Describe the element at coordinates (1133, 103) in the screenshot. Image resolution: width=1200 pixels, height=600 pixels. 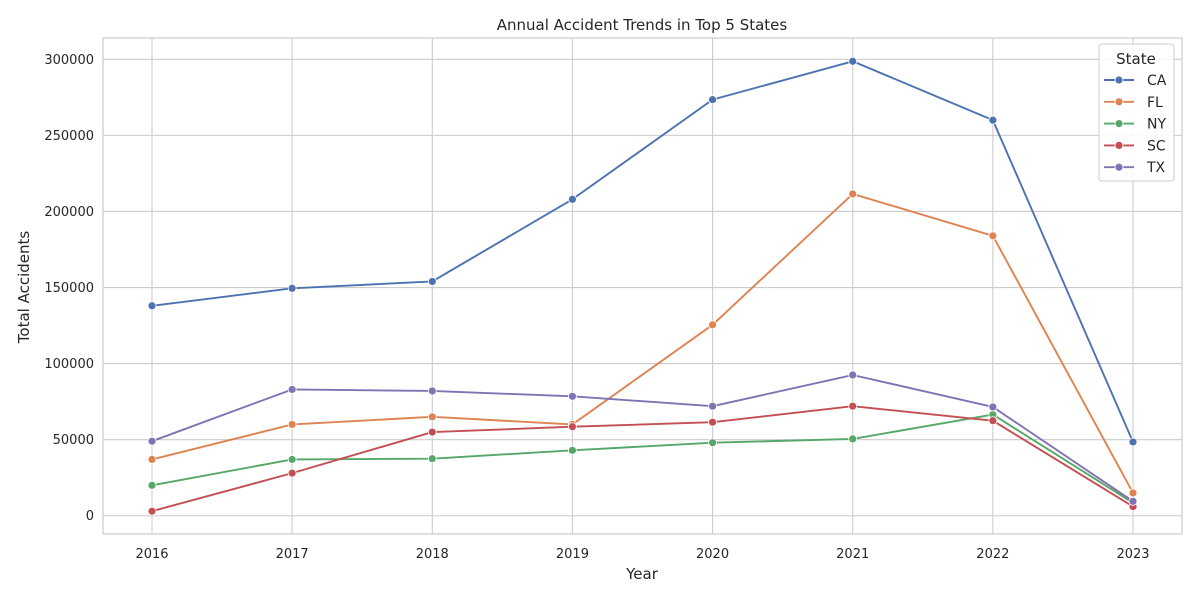
I see `legend-item-fl: FL` at that location.